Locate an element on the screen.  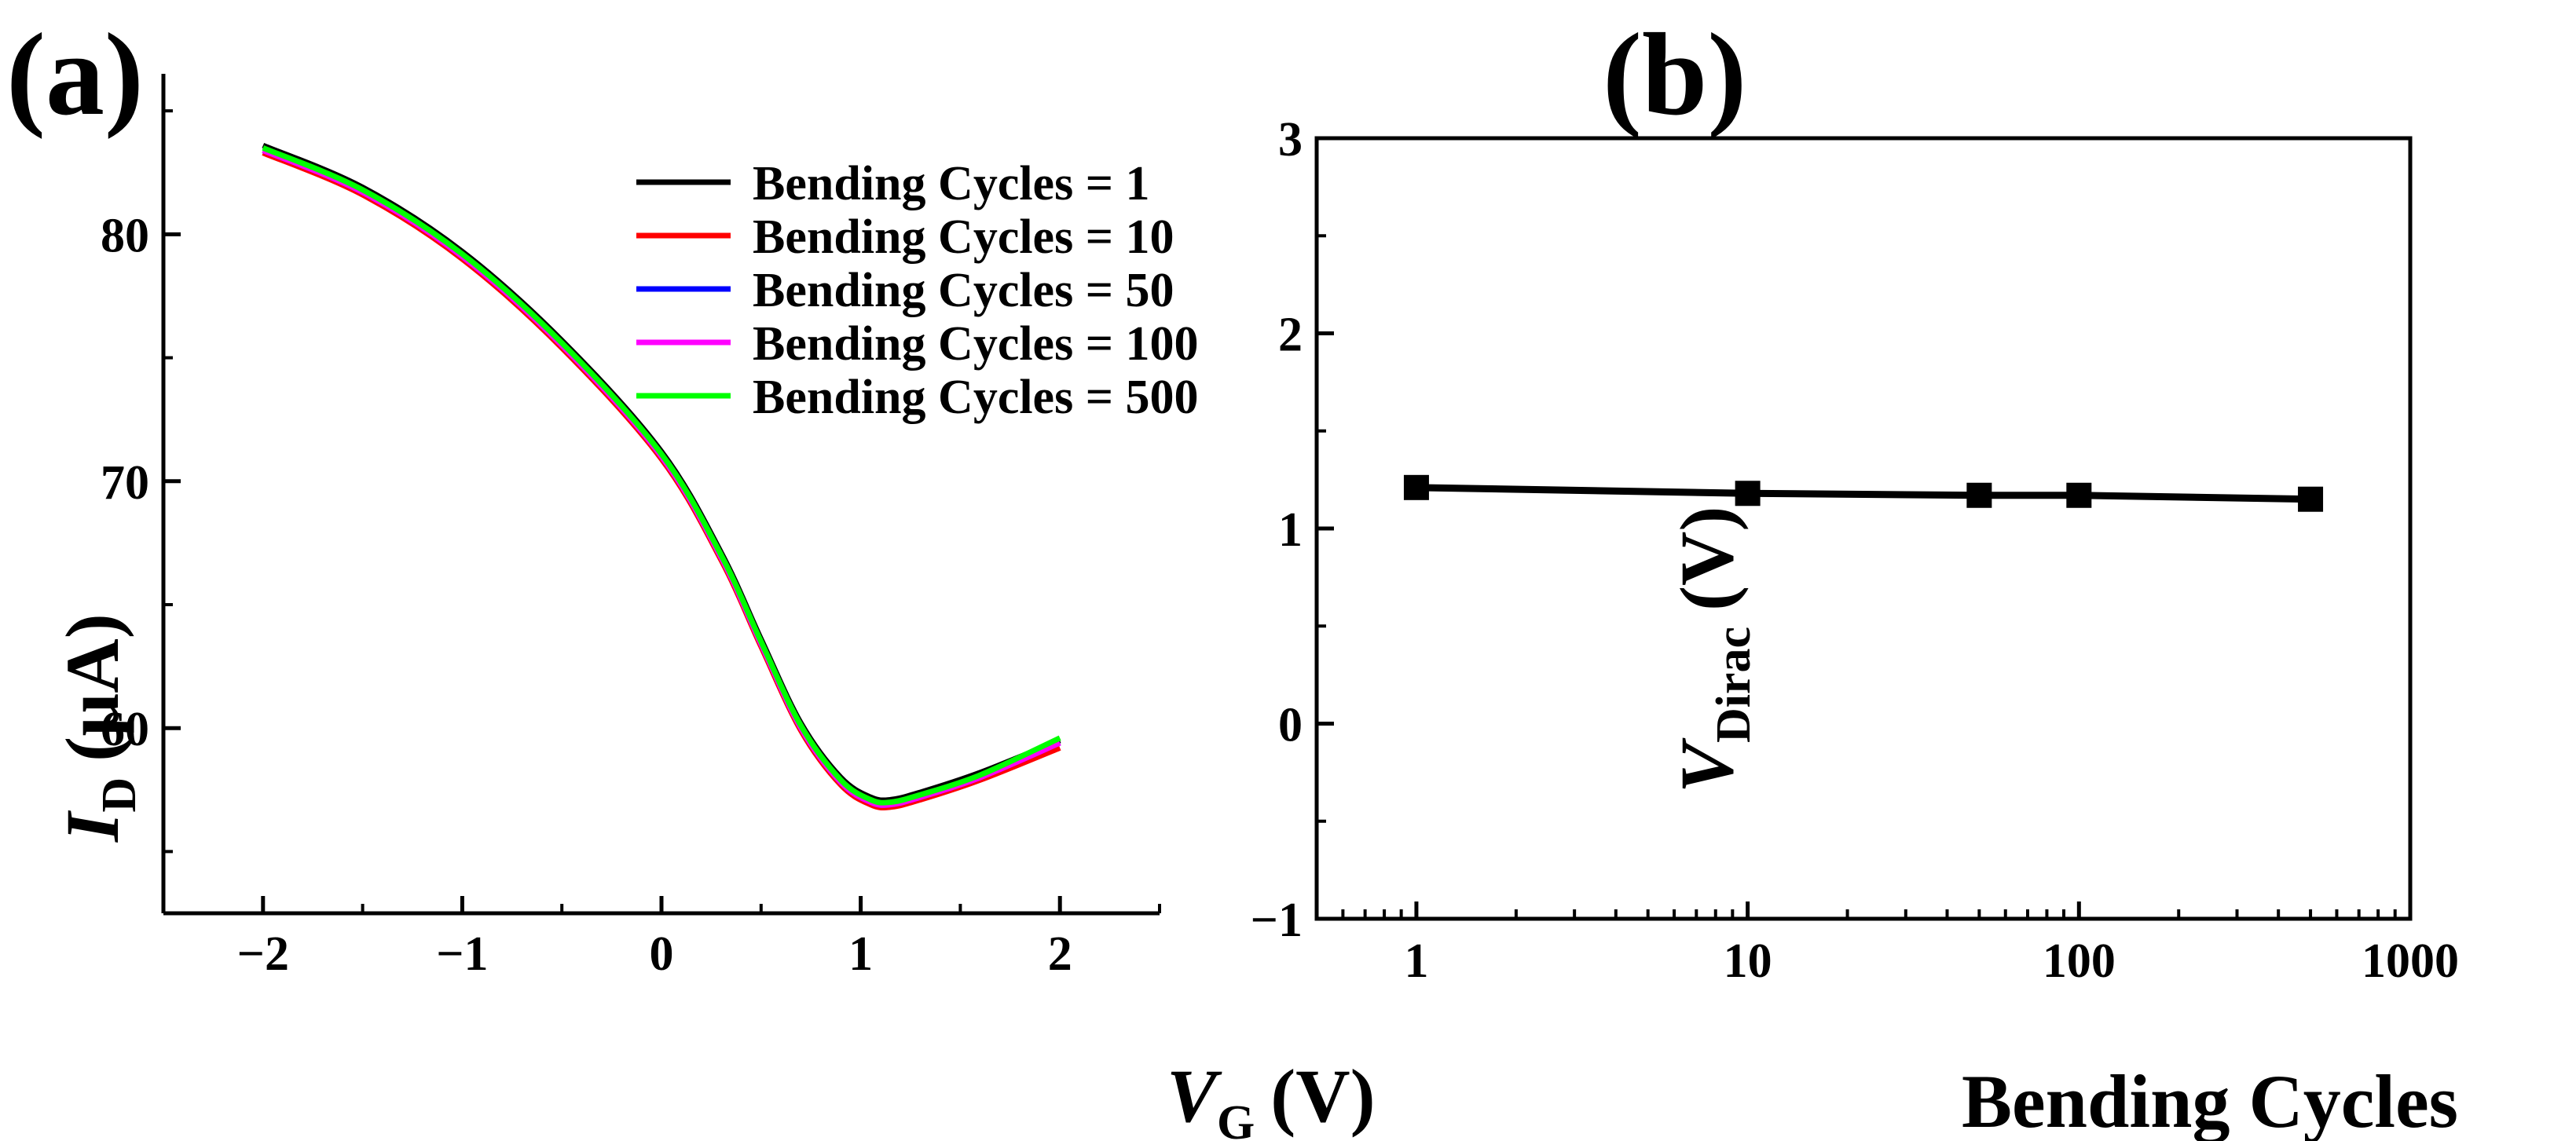
panel-b-x-axis-title: Bending Cycles is located at coordinates (2210, 1100).